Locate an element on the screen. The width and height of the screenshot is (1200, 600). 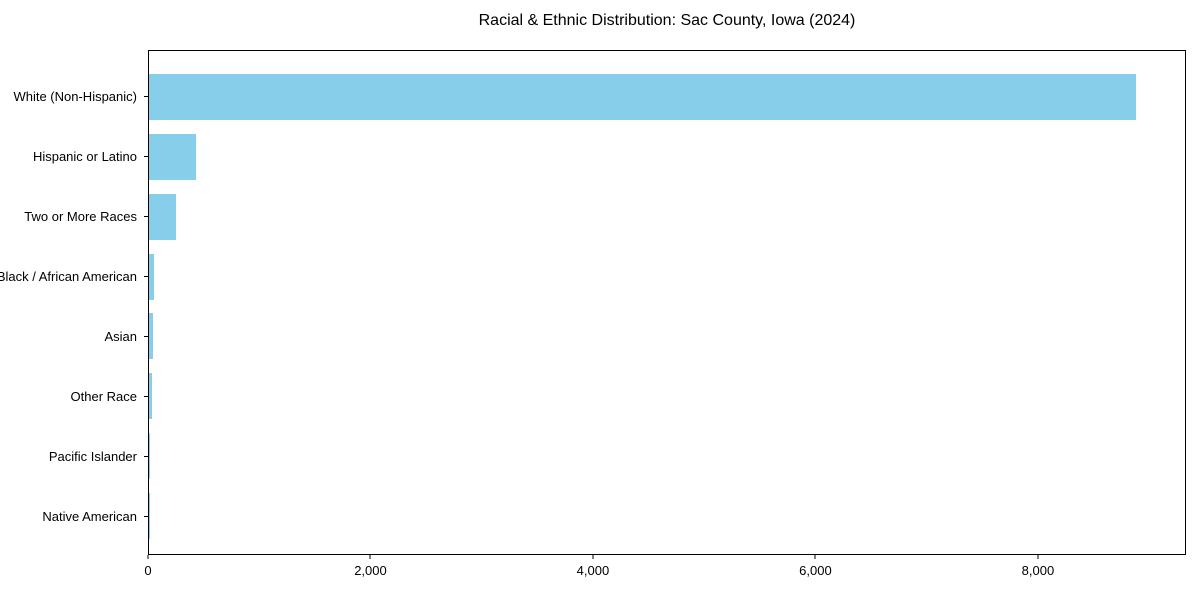
x-axis: 0 2,000 4,000 6,000 8,000 is located at coordinates (665, 575).